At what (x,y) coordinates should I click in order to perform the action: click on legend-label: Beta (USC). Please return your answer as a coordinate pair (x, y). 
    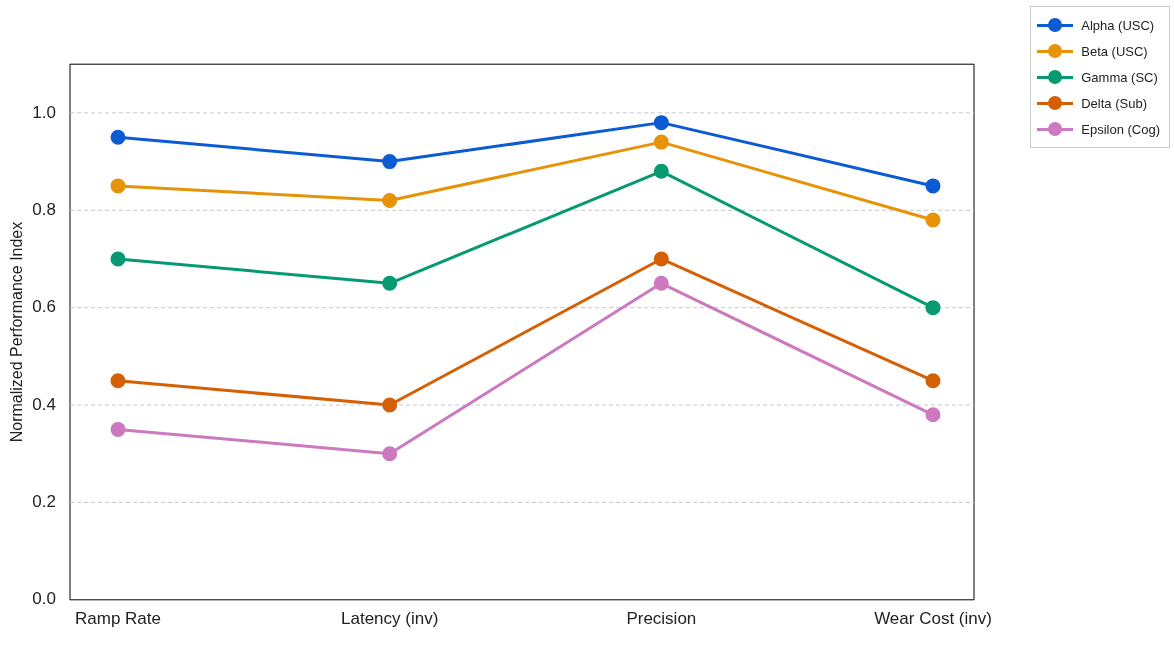
    Looking at the image, I should click on (1114, 51).